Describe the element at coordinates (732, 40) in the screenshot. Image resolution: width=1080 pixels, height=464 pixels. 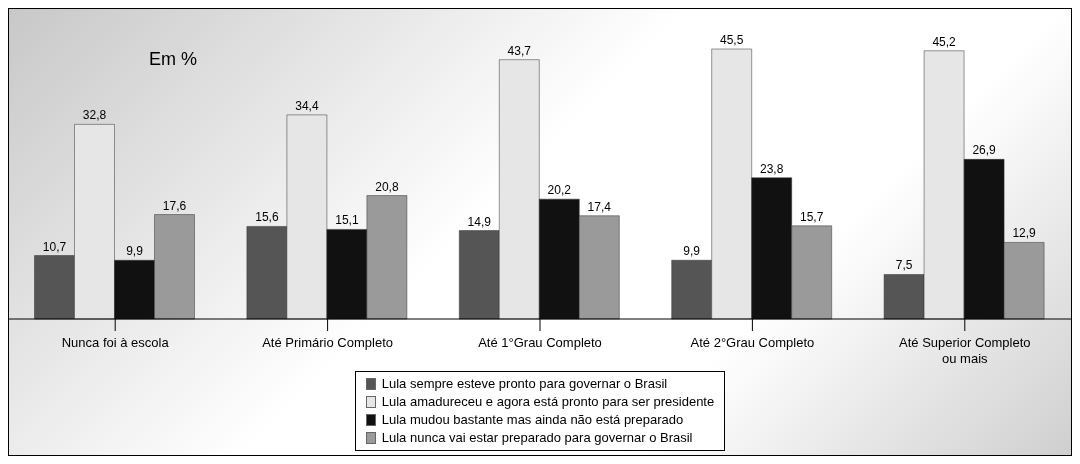
I see `data-label: 45,5` at that location.